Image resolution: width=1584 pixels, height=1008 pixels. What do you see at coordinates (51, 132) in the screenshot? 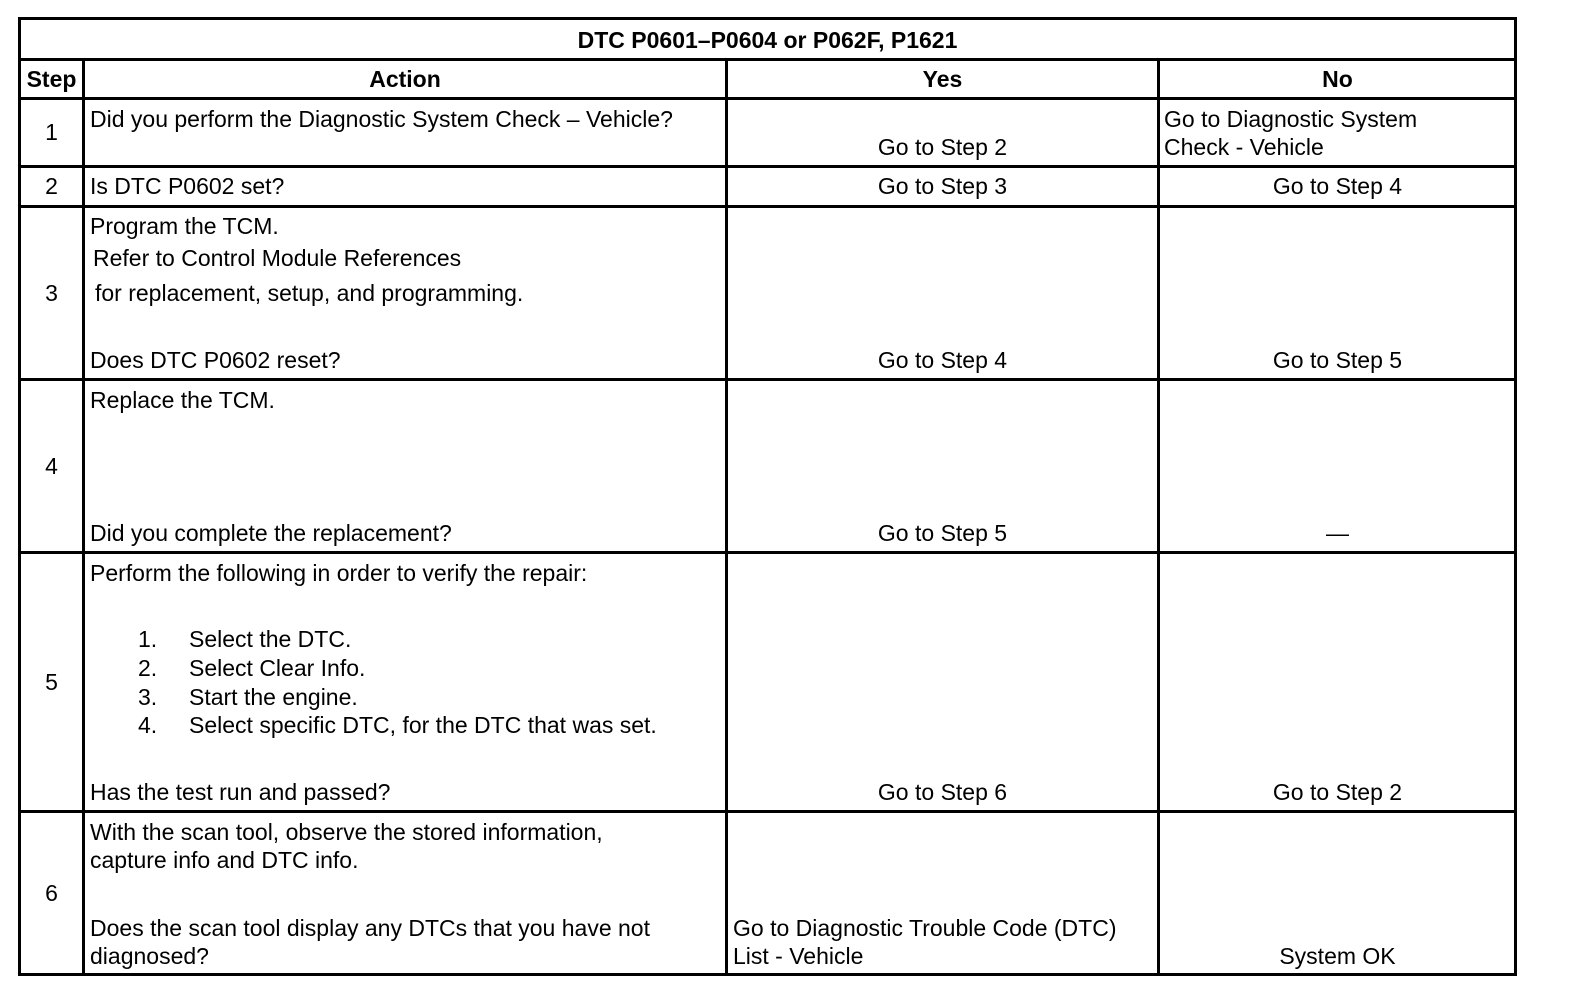
I see `step-number: 1` at bounding box center [51, 132].